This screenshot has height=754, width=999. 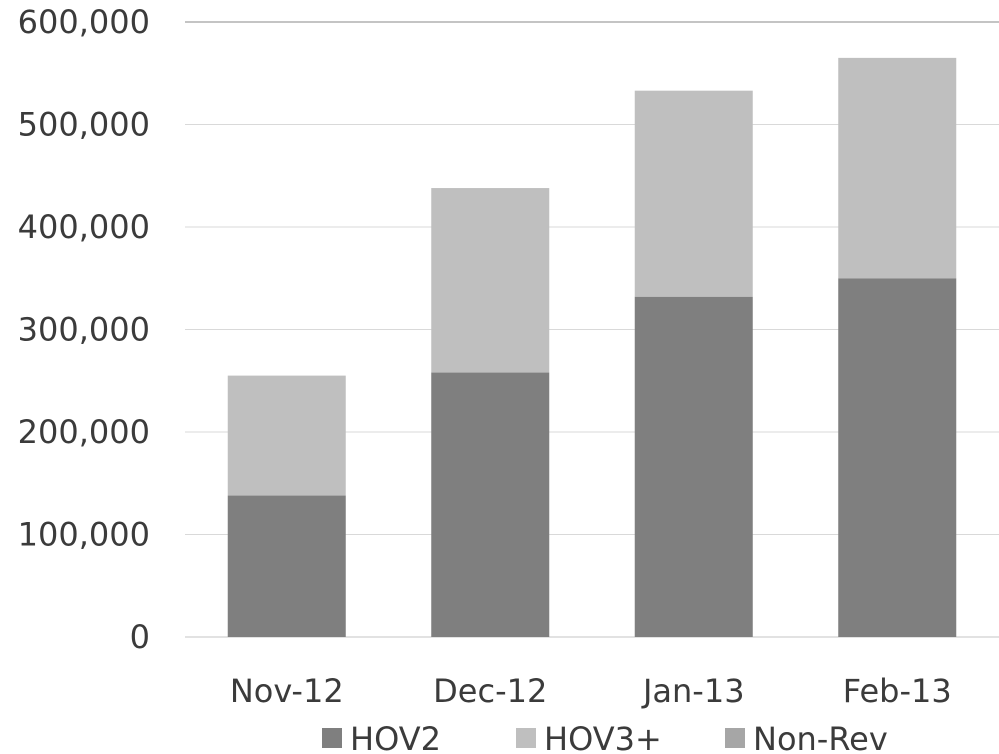 I want to click on y-tick-label: 600,000, so click(x=84, y=22).